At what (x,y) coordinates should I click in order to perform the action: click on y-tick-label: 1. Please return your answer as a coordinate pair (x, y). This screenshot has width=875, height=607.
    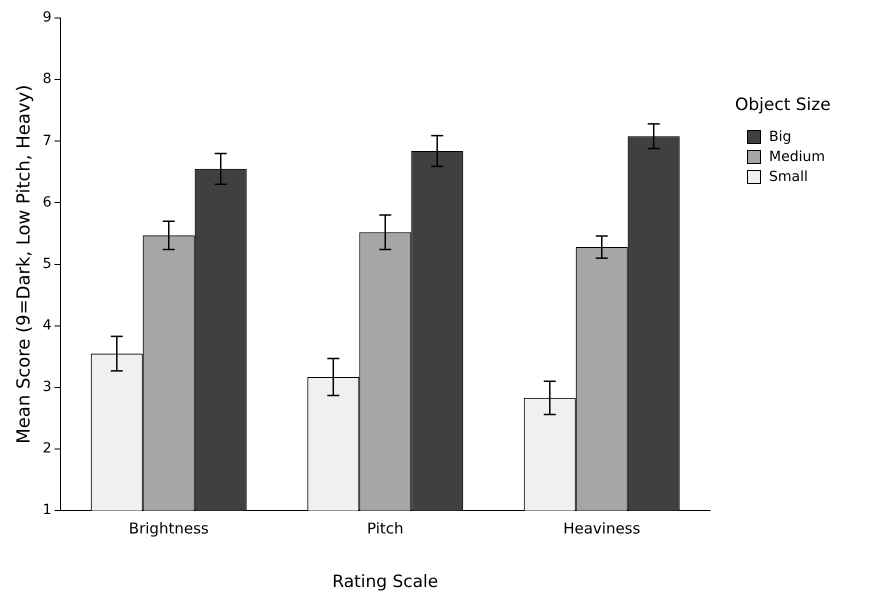
    Looking at the image, I should click on (47, 510).